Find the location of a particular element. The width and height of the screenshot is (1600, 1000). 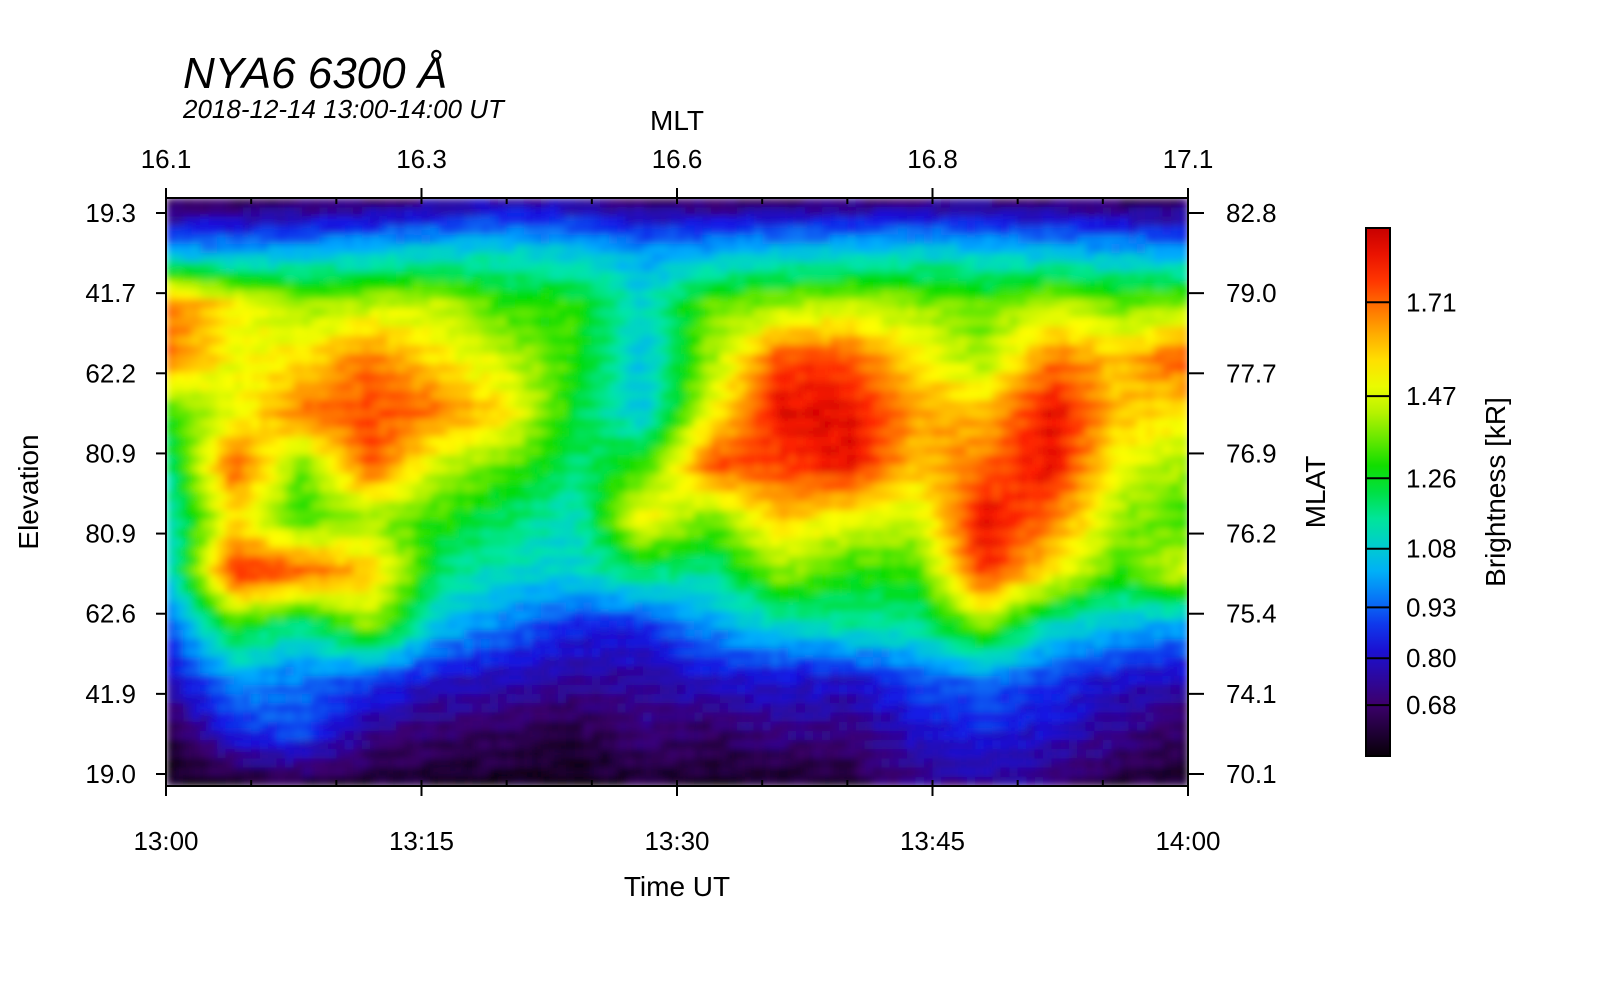

x-tick-label-bottom: 13:45 is located at coordinates (932, 841).